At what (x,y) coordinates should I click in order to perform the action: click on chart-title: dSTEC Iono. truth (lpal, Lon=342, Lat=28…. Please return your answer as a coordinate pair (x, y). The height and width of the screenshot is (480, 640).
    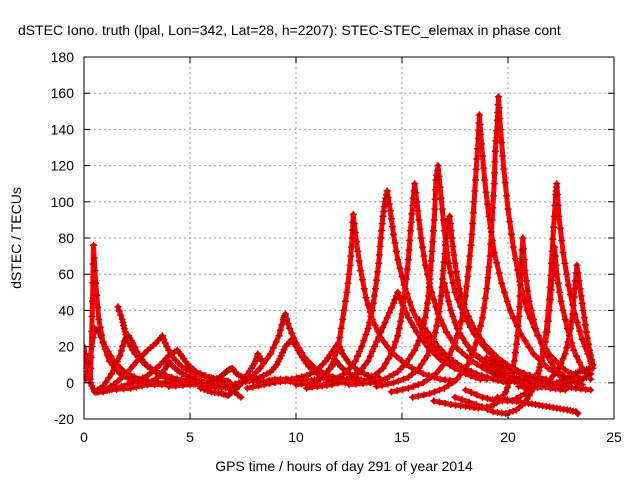
    Looking at the image, I should click on (289, 30).